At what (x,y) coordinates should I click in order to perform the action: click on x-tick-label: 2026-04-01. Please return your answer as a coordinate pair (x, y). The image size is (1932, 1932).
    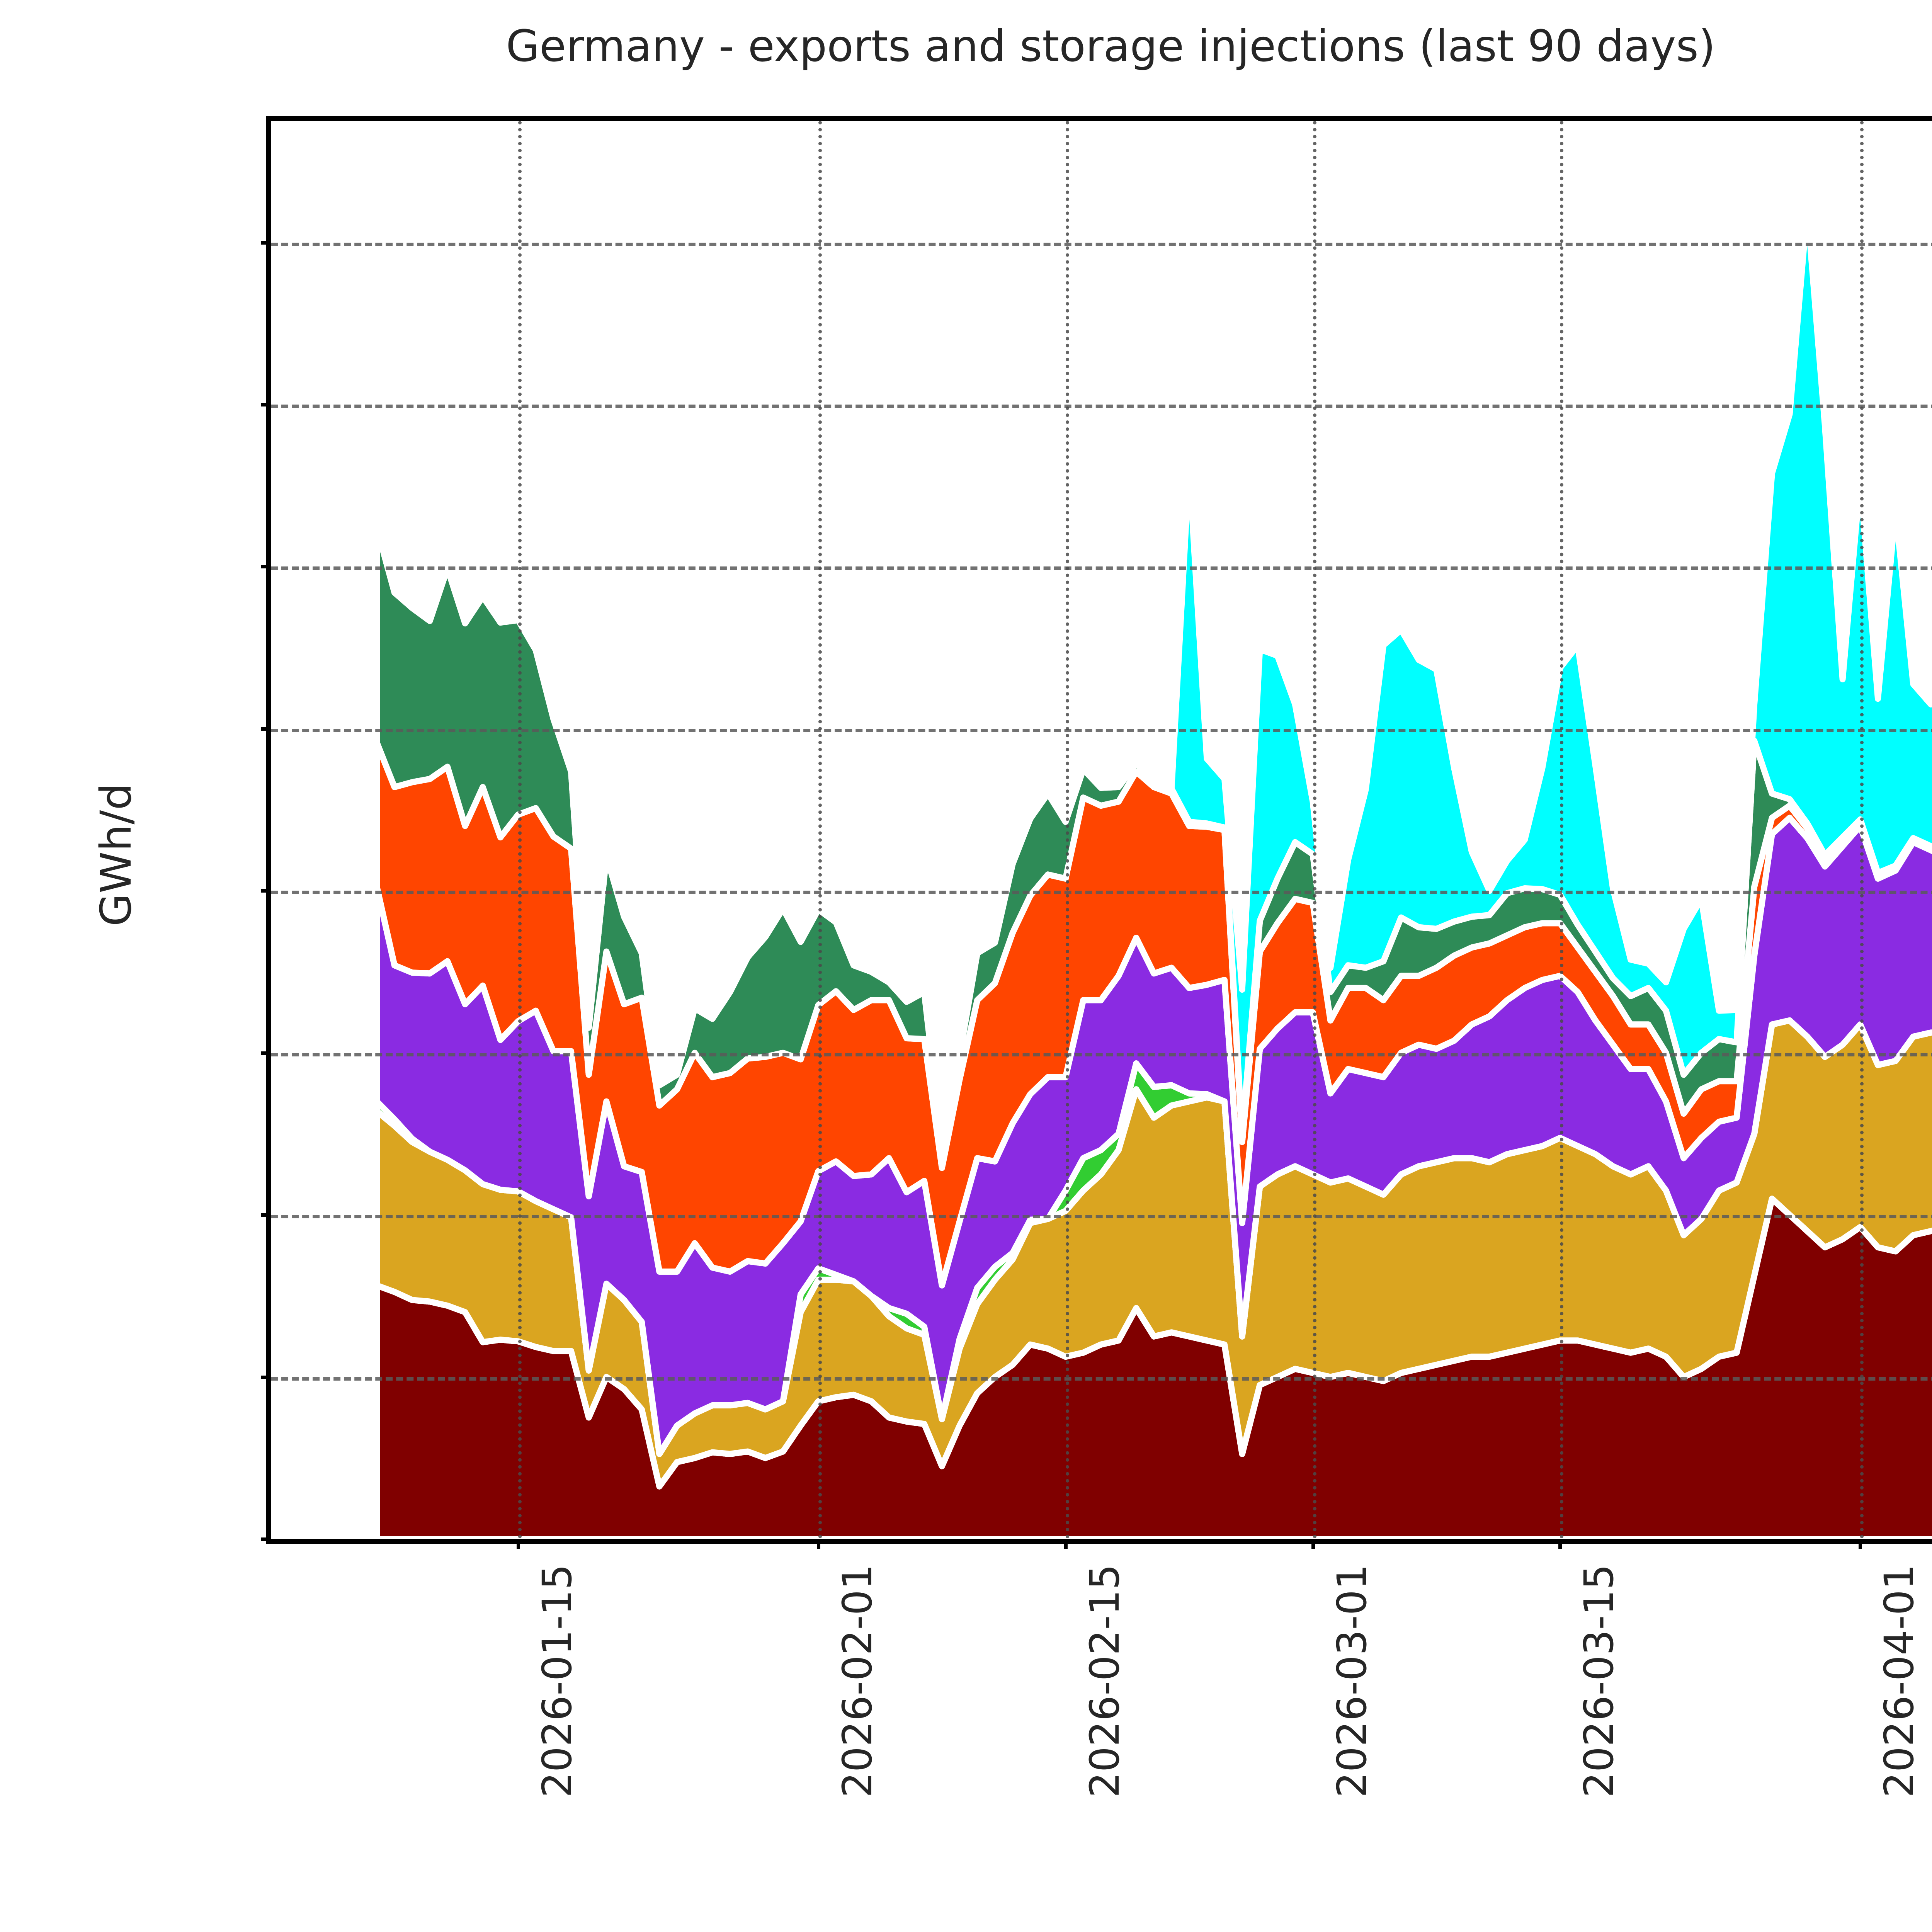
    Looking at the image, I should click on (1899, 1681).